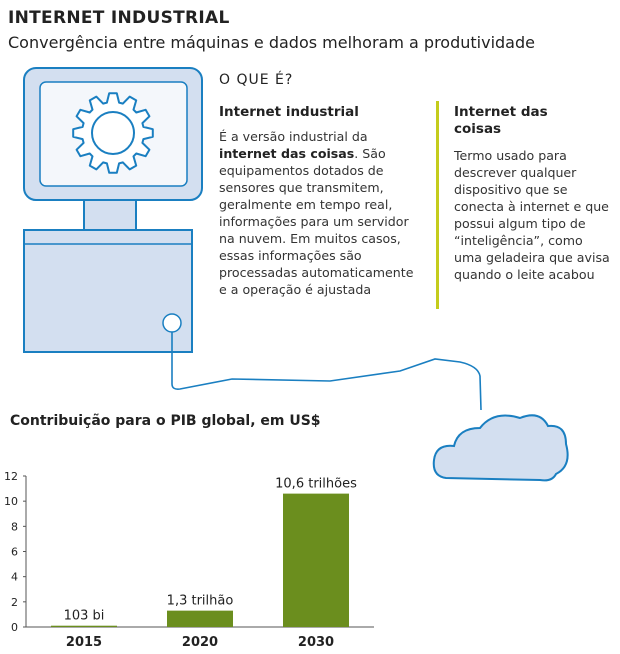 This screenshot has width=620, height=654. What do you see at coordinates (11, 476) in the screenshot?
I see `y-tick-label: 12` at bounding box center [11, 476].